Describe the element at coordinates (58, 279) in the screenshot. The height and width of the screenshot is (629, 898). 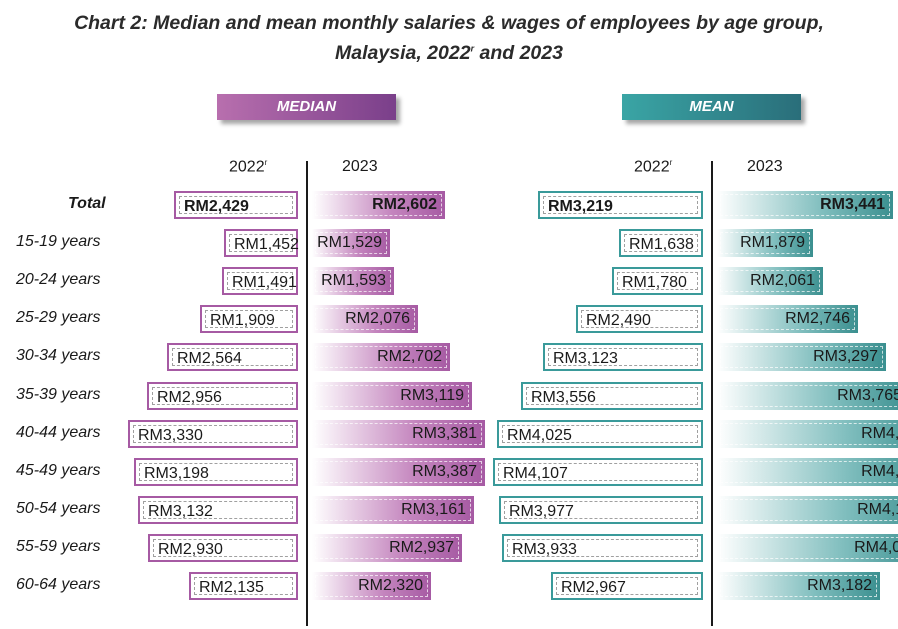
I see `category-label: 20-24 years` at that location.